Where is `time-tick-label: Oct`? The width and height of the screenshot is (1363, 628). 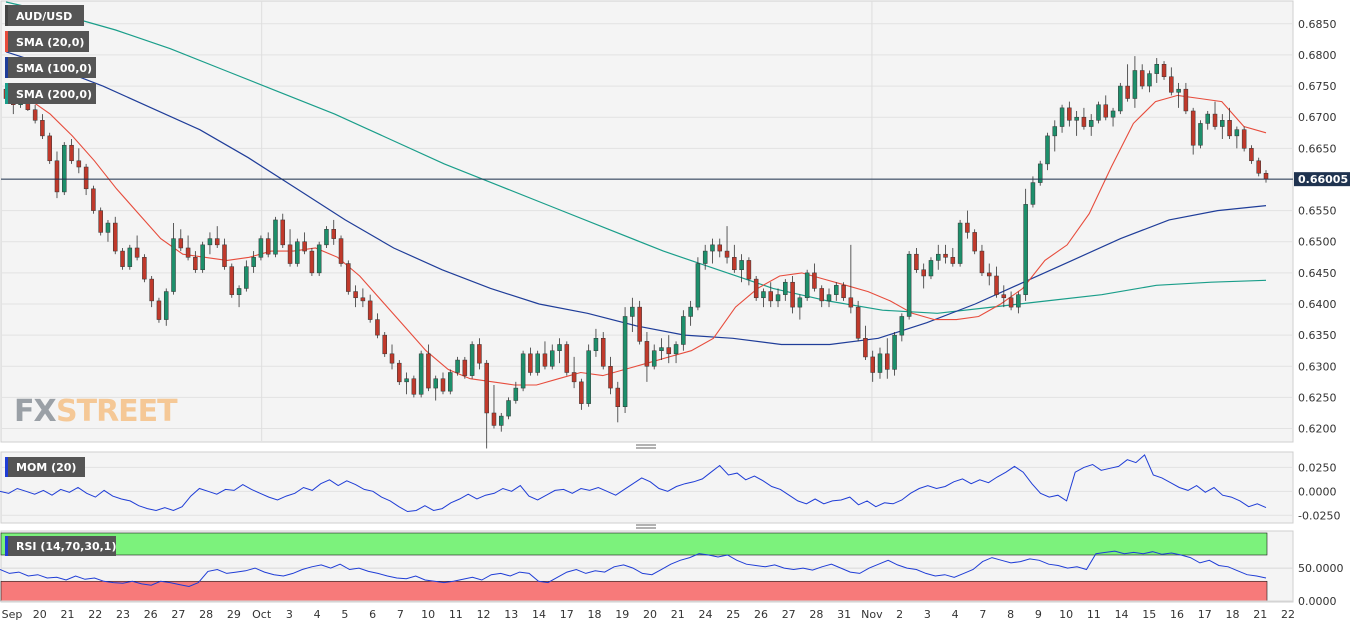 time-tick-label: Oct is located at coordinates (262, 614).